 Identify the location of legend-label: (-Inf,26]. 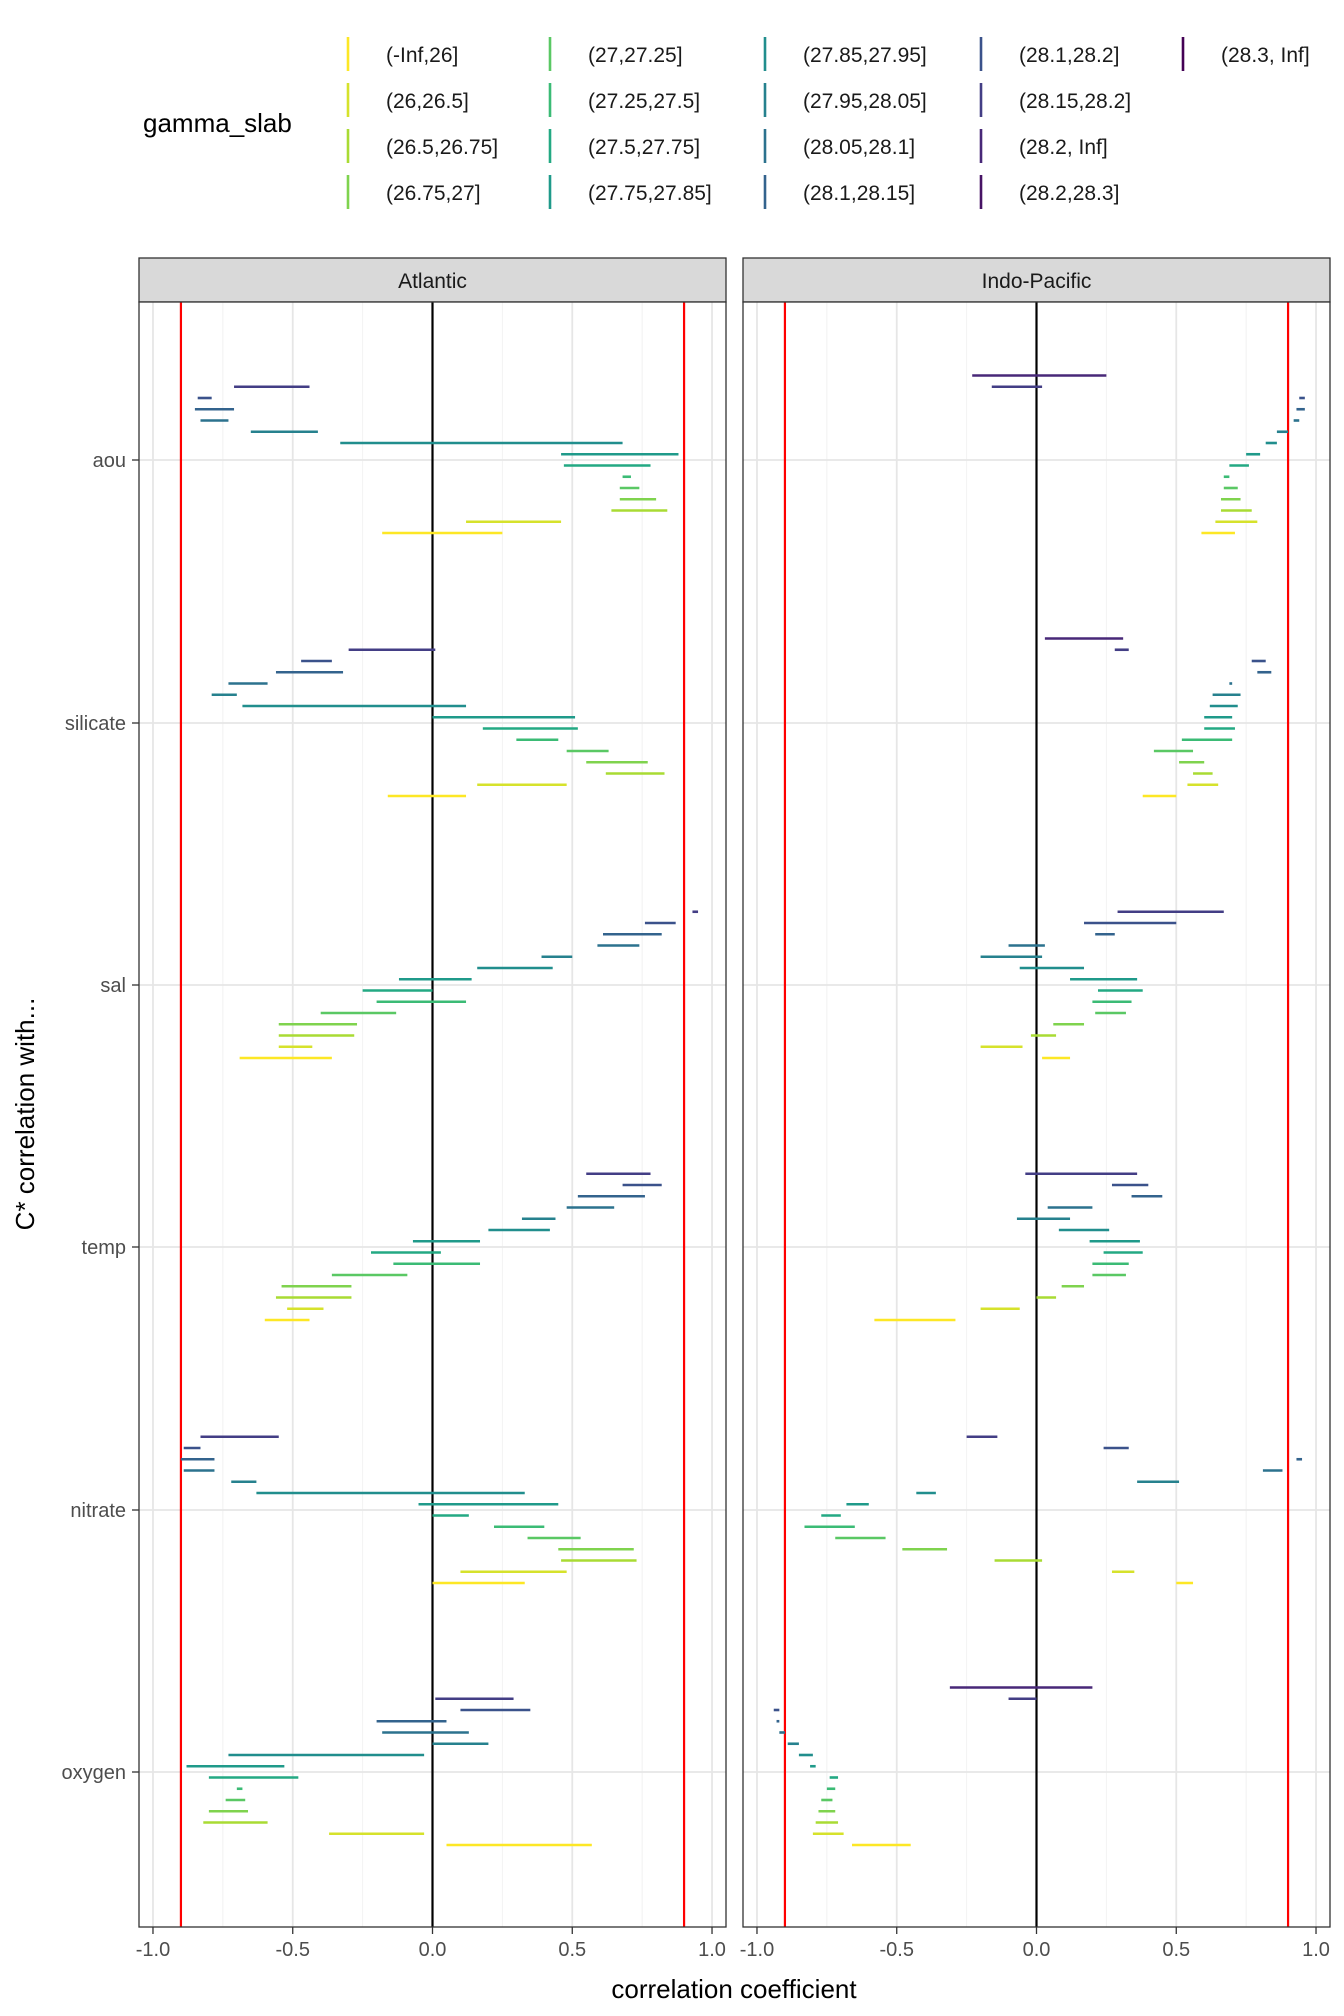
(422, 55).